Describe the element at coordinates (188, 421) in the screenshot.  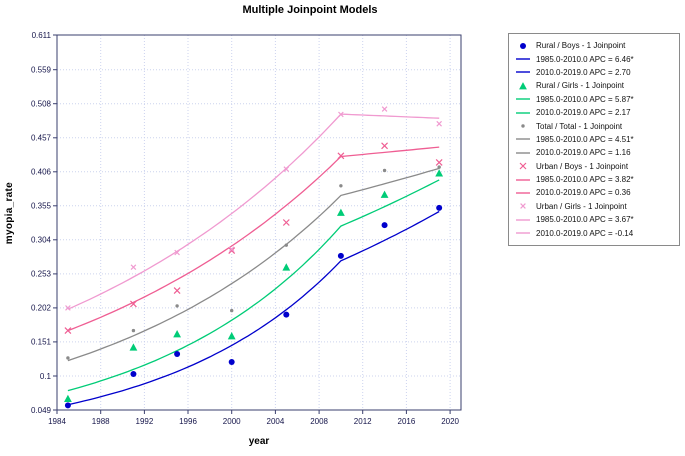
I see `x-tick-label: 1996` at that location.